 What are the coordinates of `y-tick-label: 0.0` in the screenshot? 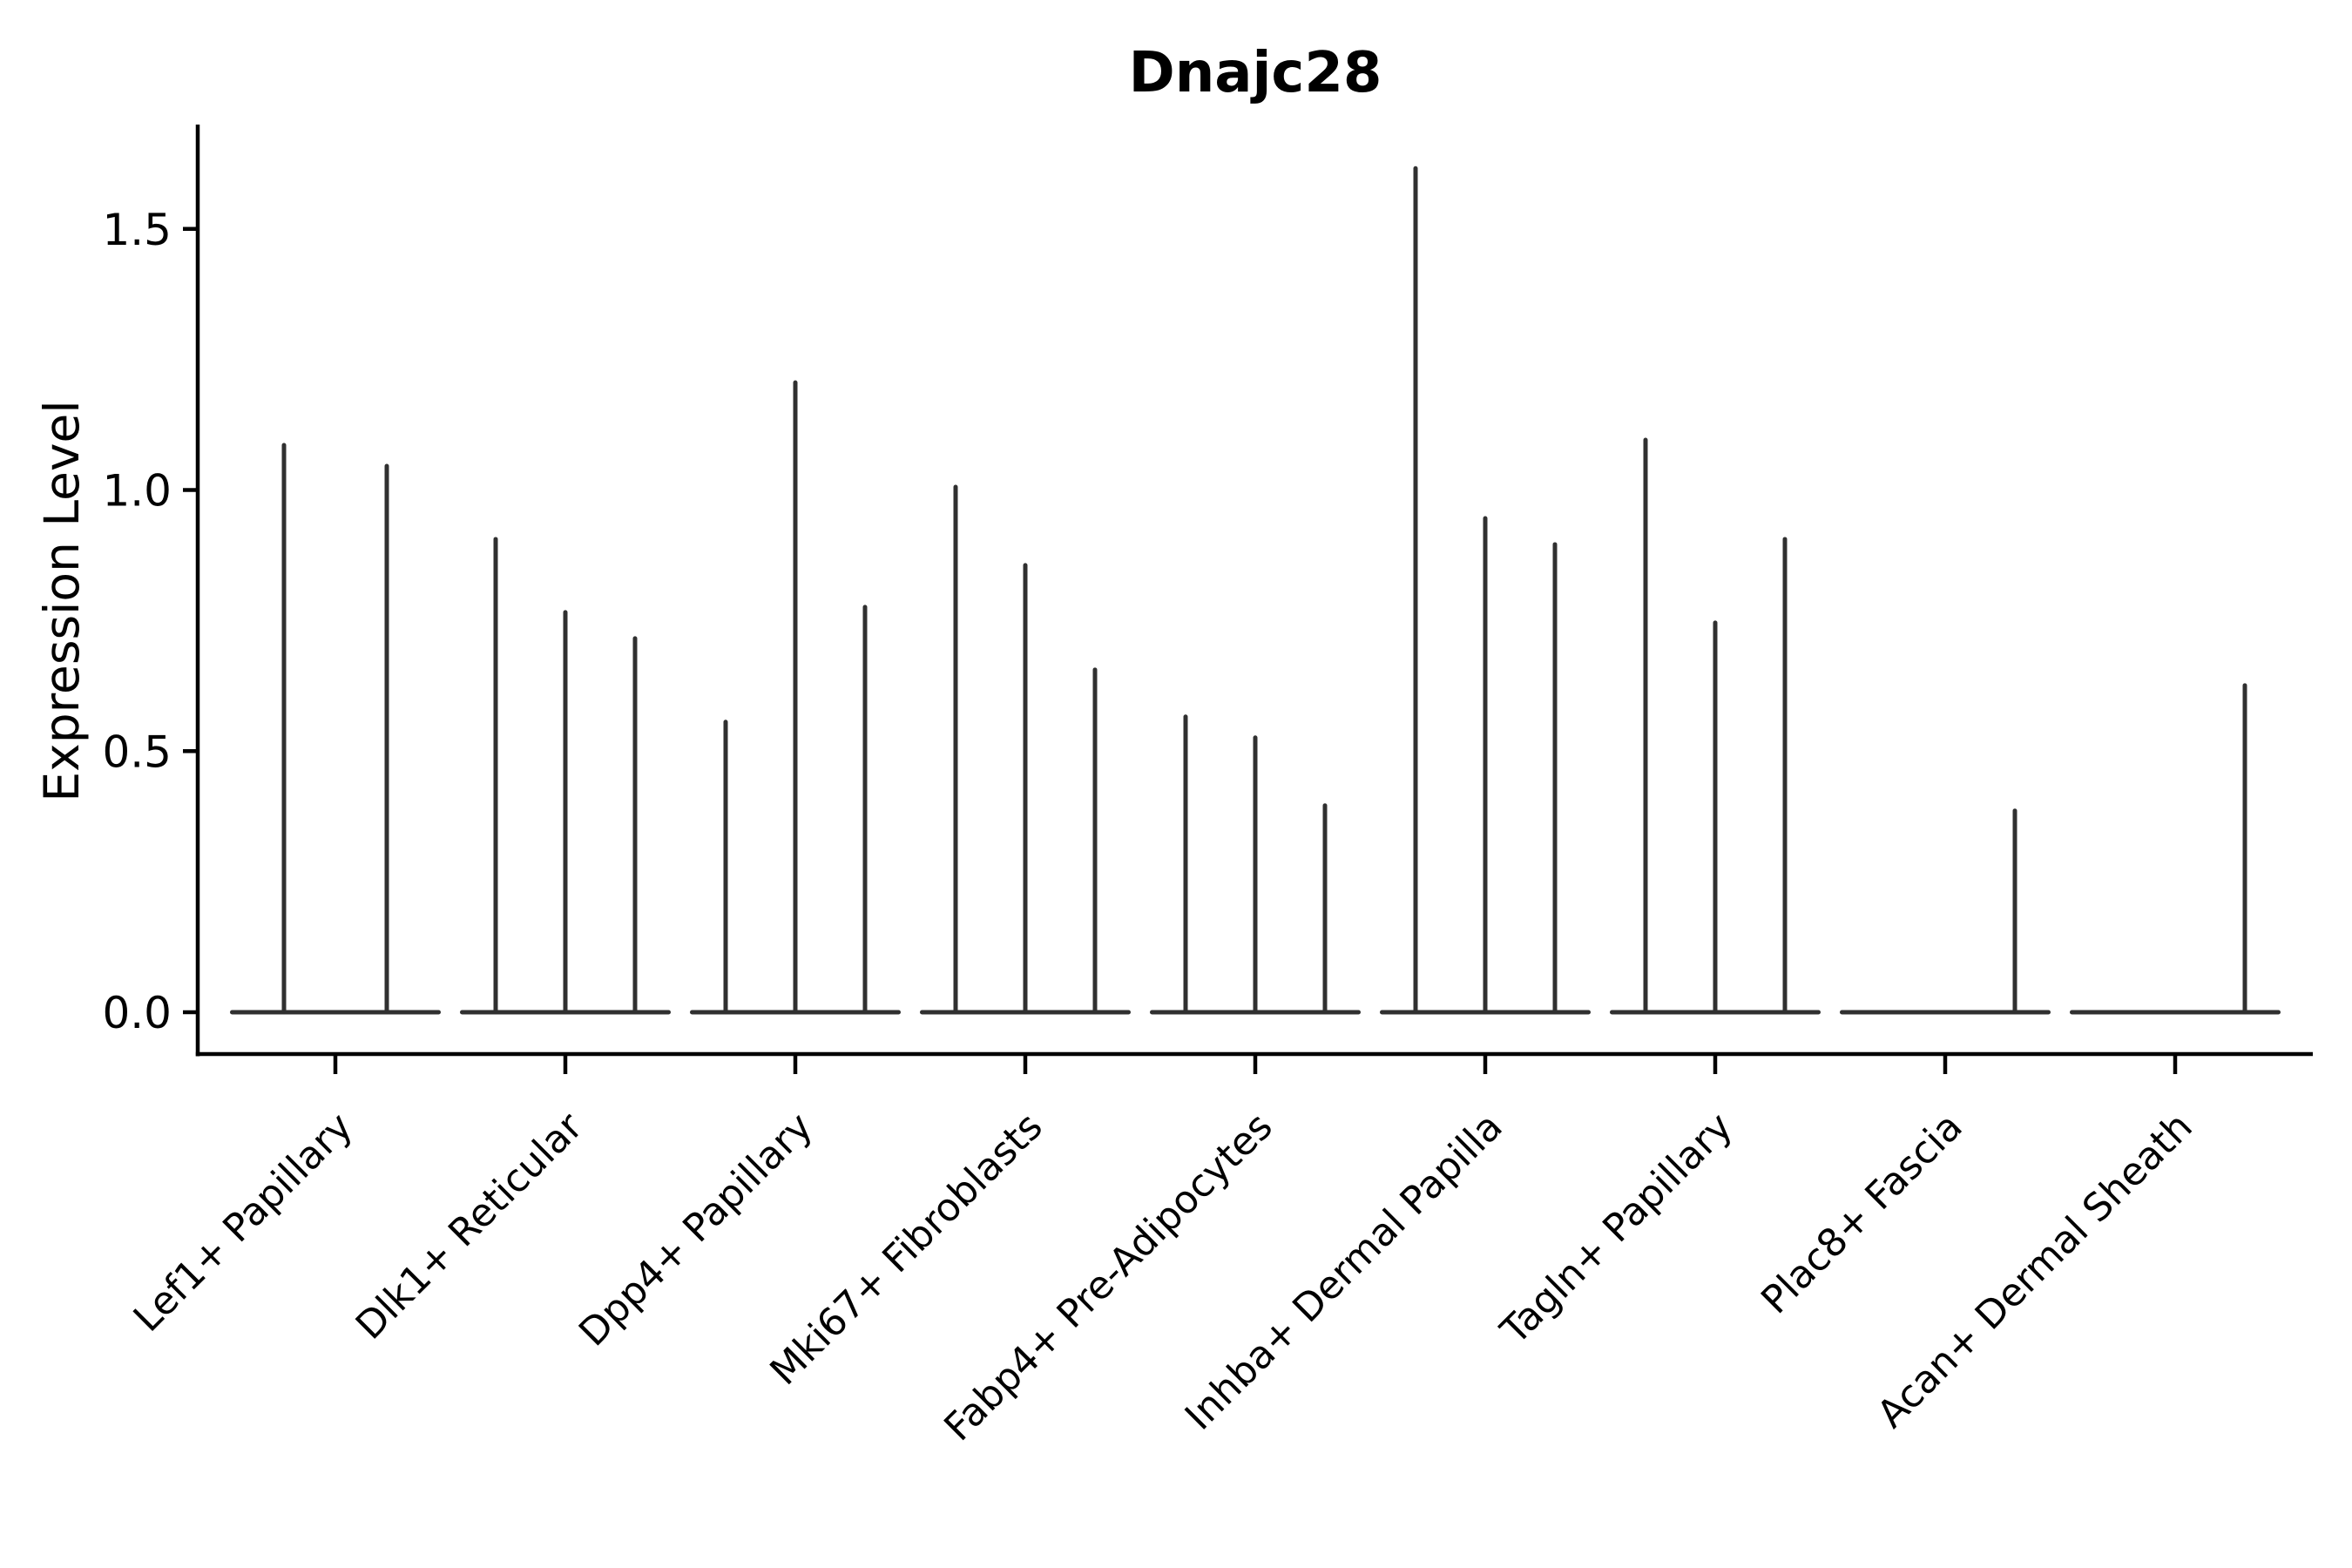 It's located at (137, 1013).